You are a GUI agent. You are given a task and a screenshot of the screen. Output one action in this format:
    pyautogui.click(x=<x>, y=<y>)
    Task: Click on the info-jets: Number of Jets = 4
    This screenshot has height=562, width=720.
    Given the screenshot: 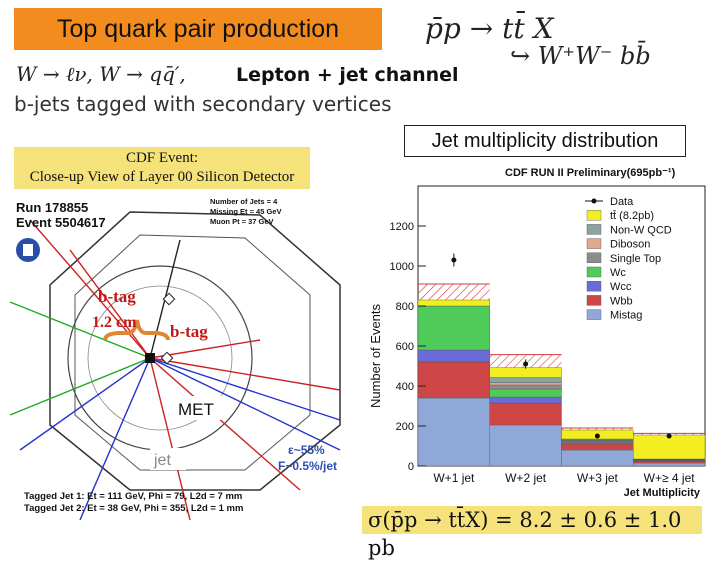 What is the action you would take?
    pyautogui.click(x=244, y=201)
    